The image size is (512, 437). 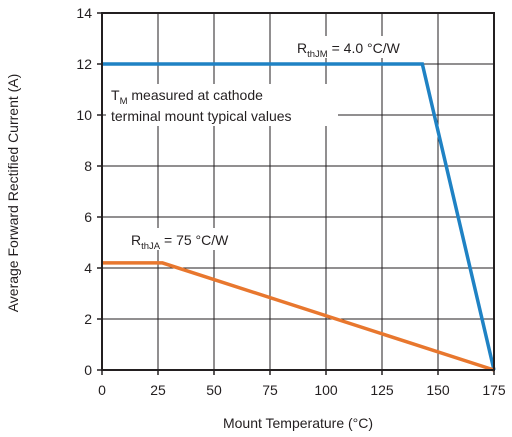 I want to click on y-tick-label: 14, so click(x=84, y=13).